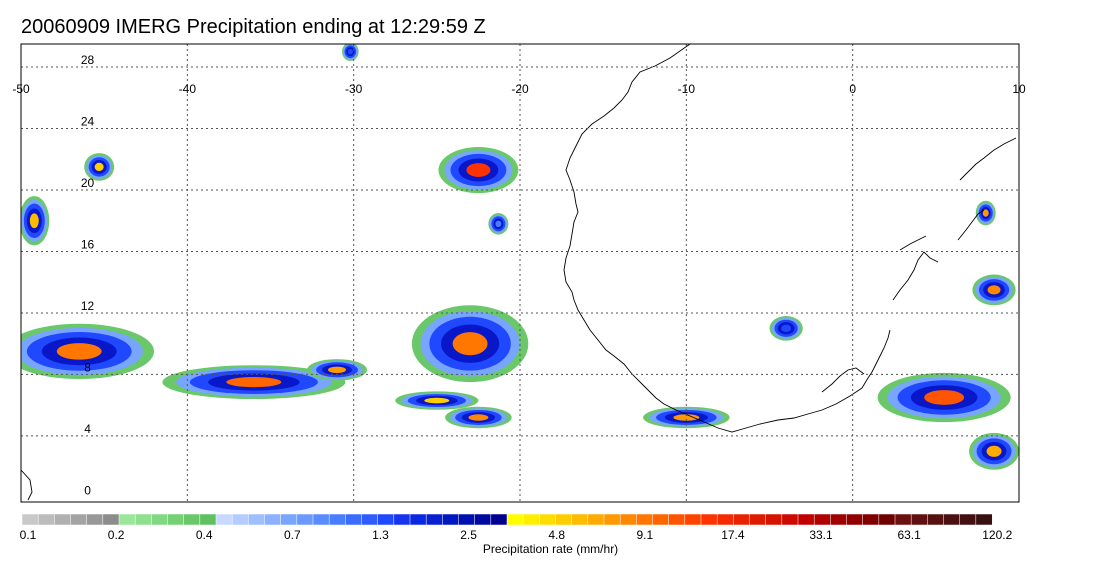 The image size is (1101, 571). Describe the element at coordinates (87, 490) in the screenshot. I see `lat-tick-label: 0` at that location.